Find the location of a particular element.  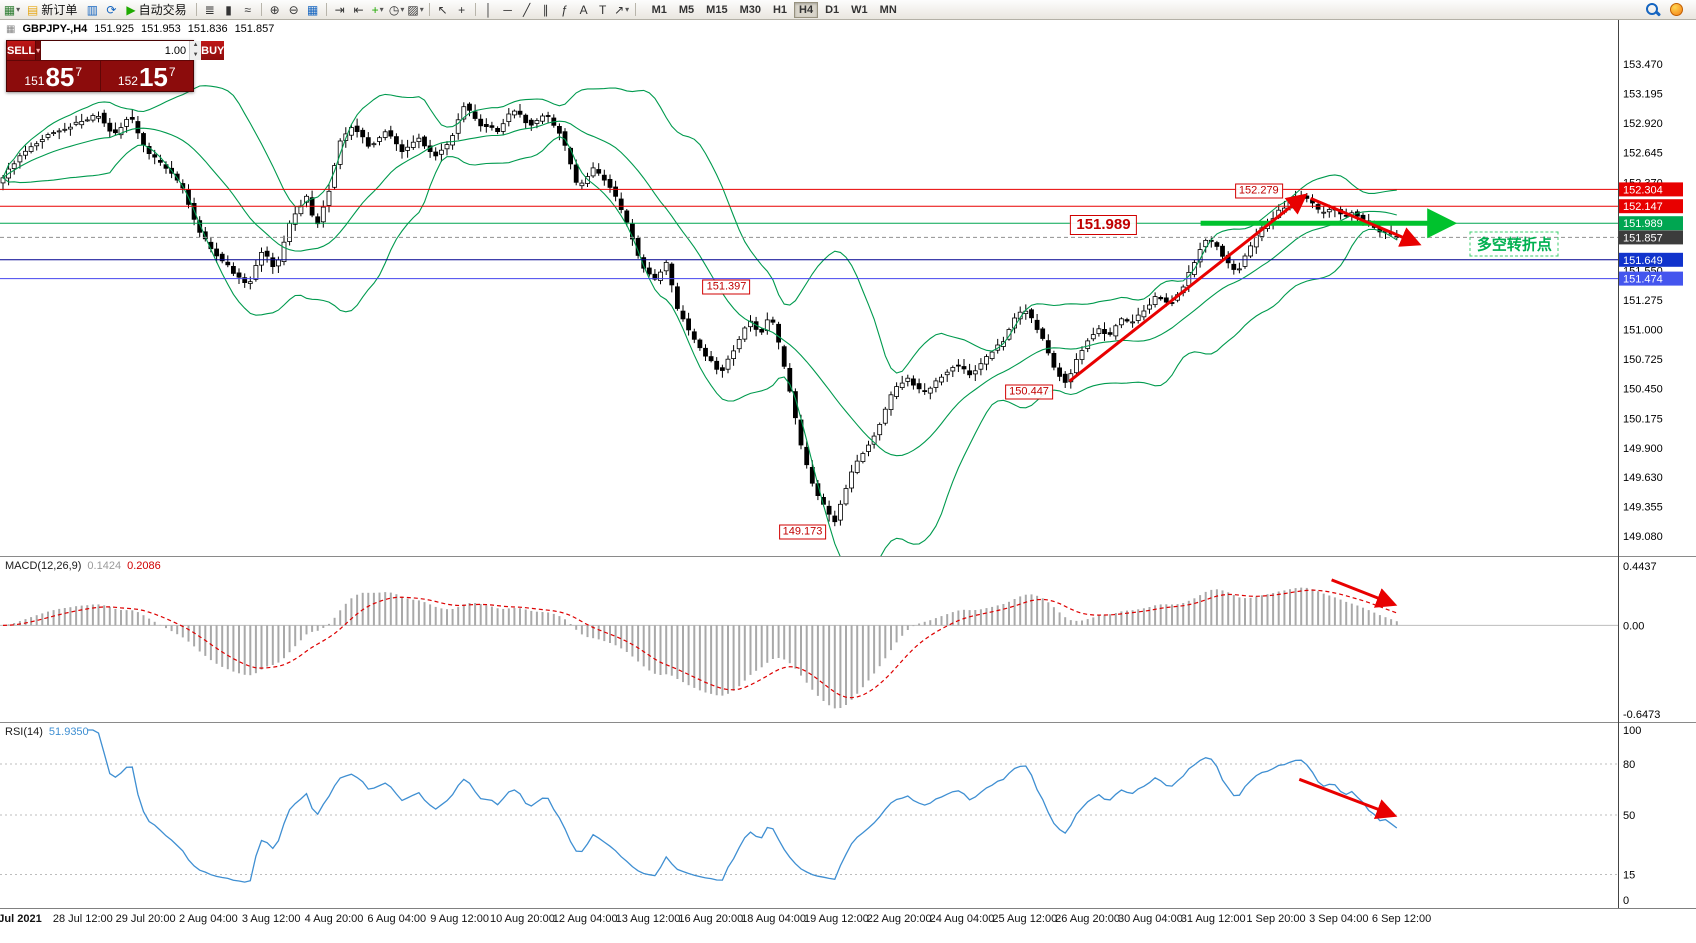

timeframe-m5: M5 is located at coordinates (686, 9).